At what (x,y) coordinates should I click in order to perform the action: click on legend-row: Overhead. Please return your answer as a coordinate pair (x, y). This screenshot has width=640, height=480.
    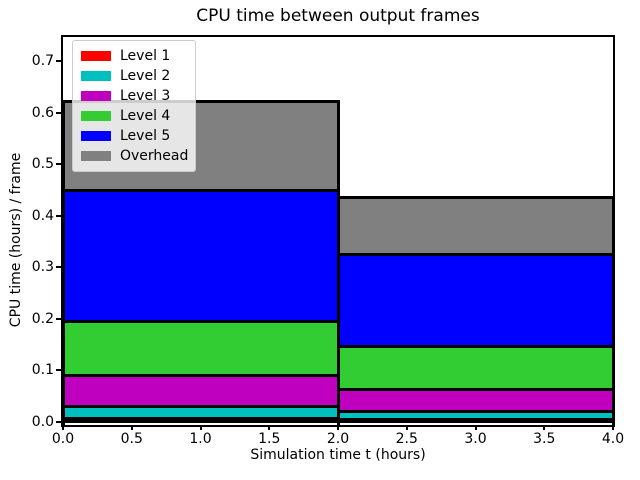
    Looking at the image, I should click on (135, 156).